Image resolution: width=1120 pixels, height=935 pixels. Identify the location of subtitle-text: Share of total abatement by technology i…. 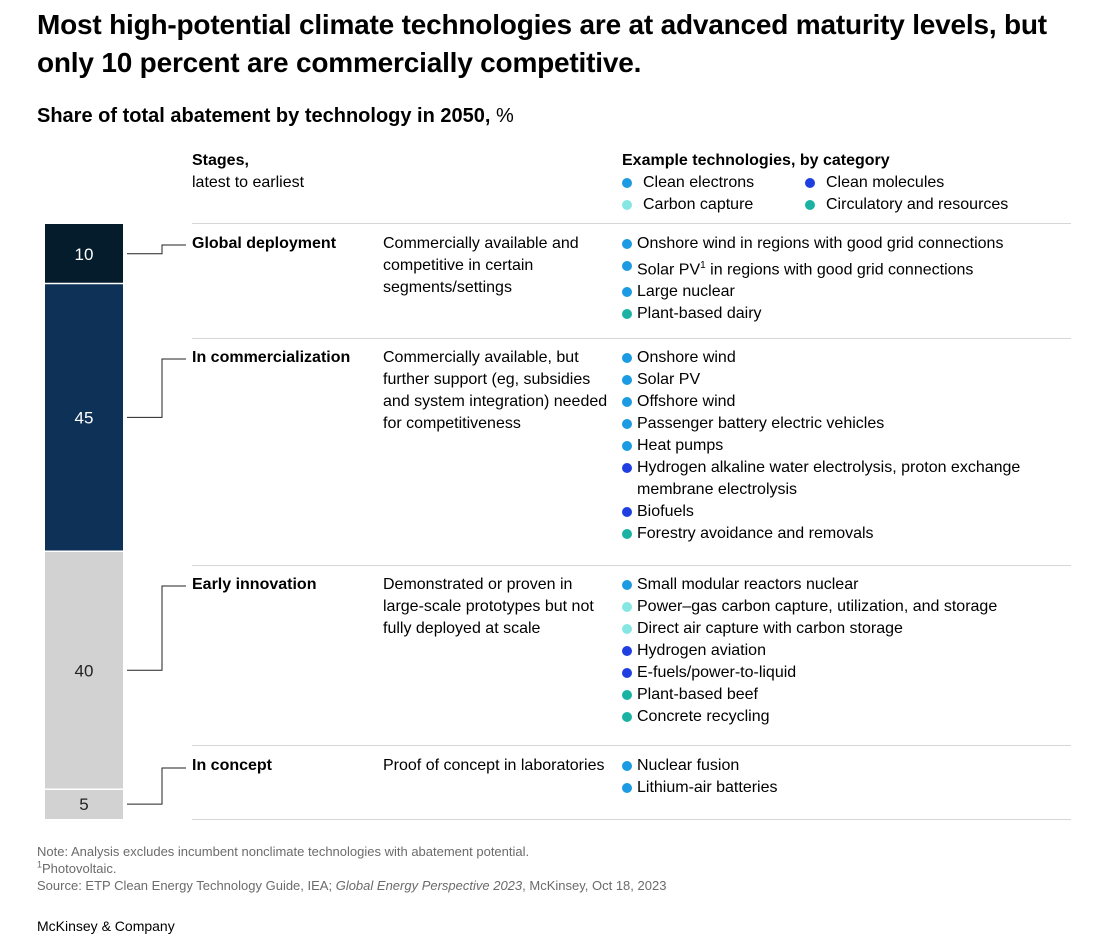
(264, 116).